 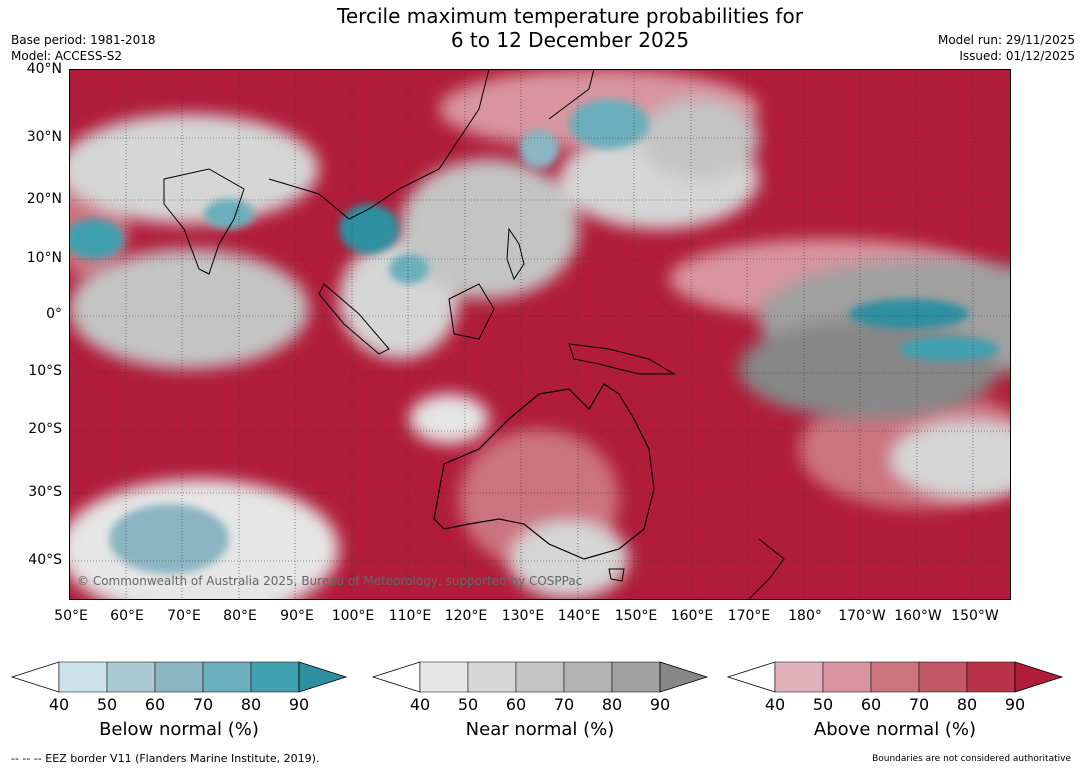 What do you see at coordinates (775, 704) in the screenshot?
I see `above-tick-40: 40` at bounding box center [775, 704].